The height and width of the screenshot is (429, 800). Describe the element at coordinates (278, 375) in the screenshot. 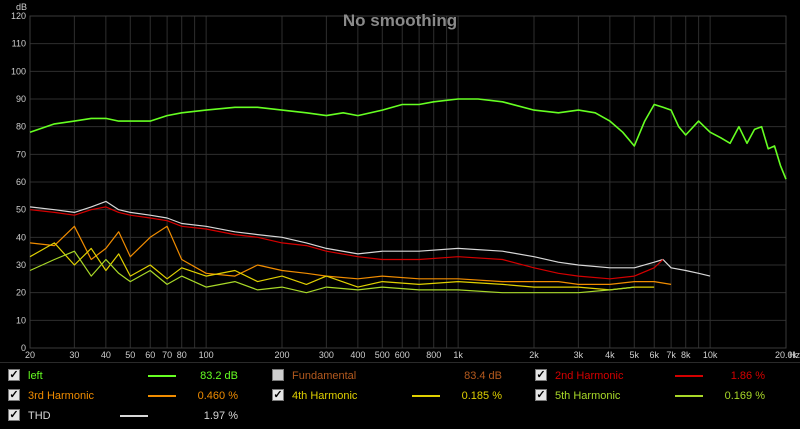

I see `fundamental-checkbox` at that location.